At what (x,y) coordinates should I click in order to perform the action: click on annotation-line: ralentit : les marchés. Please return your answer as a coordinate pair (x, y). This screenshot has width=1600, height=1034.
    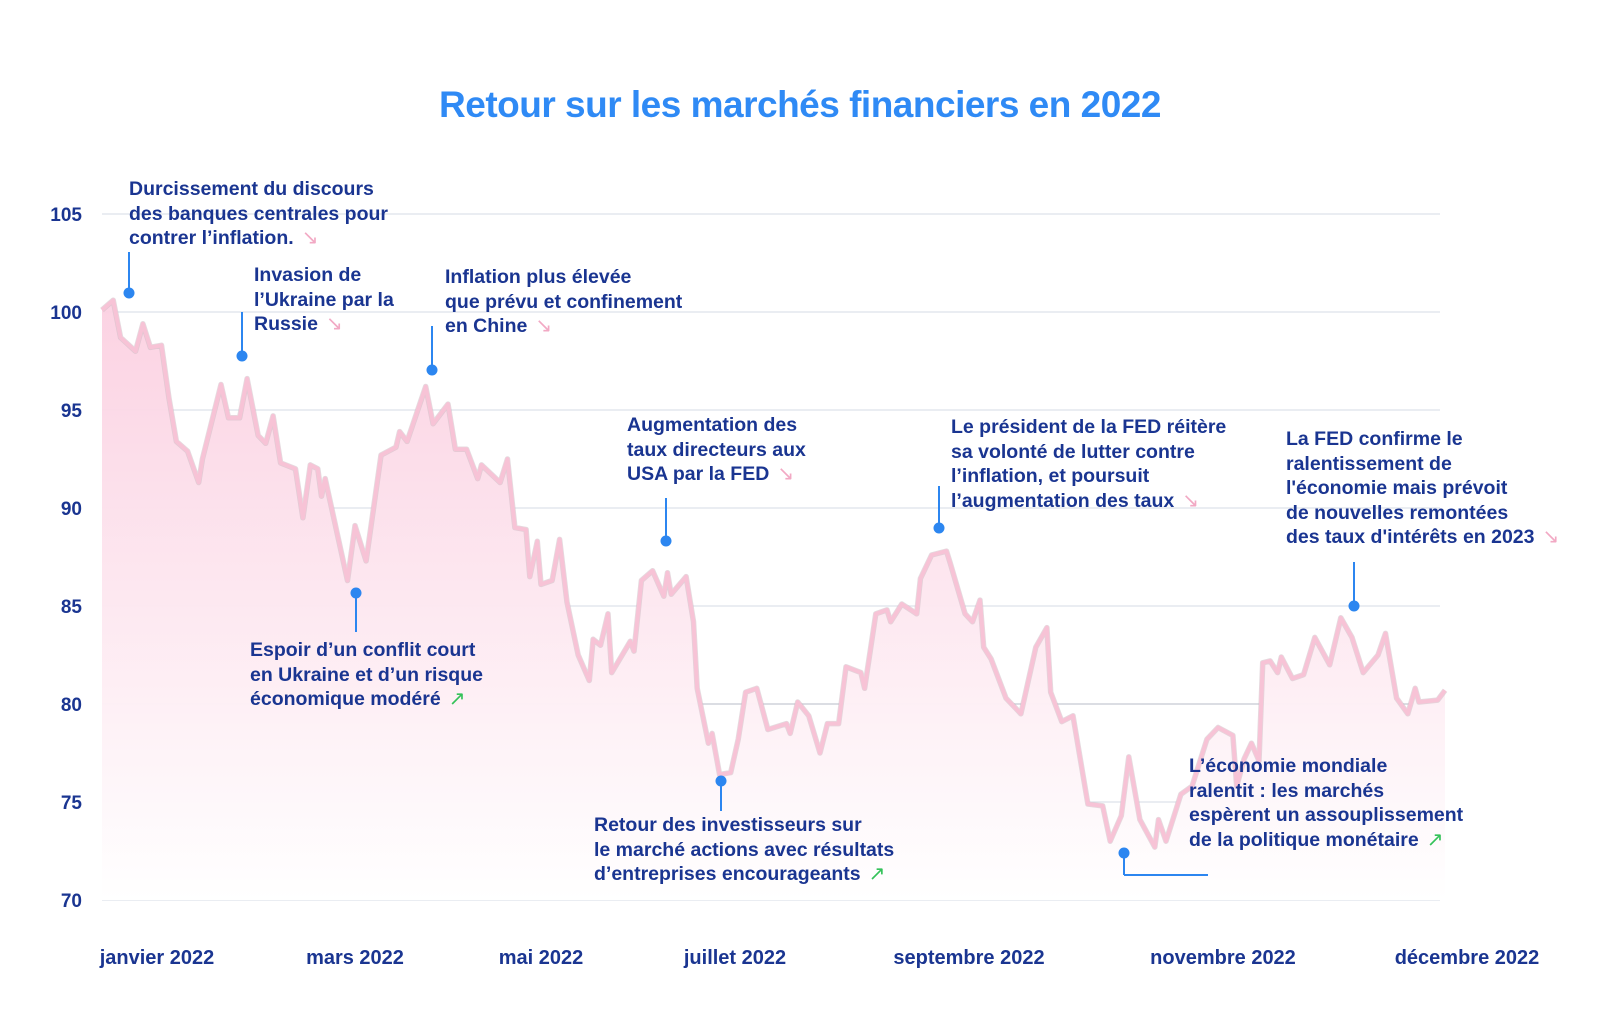
    Looking at the image, I should click on (1287, 790).